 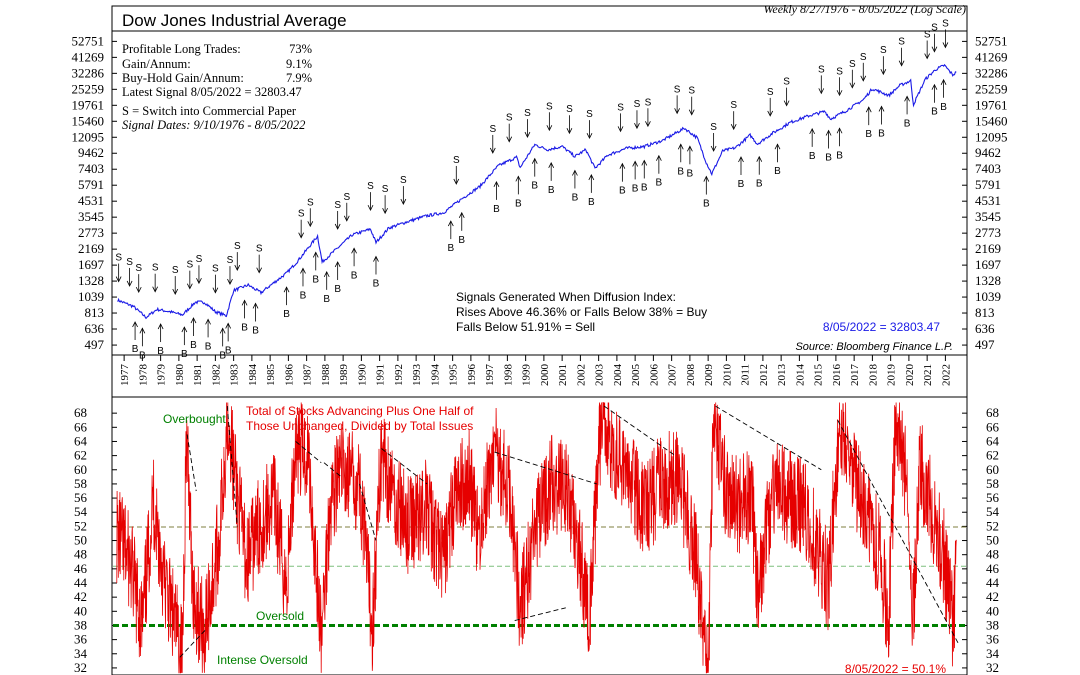 I want to click on bottom-title-2: Those Unchanged, Divided by Total Issues, so click(x=359, y=426).